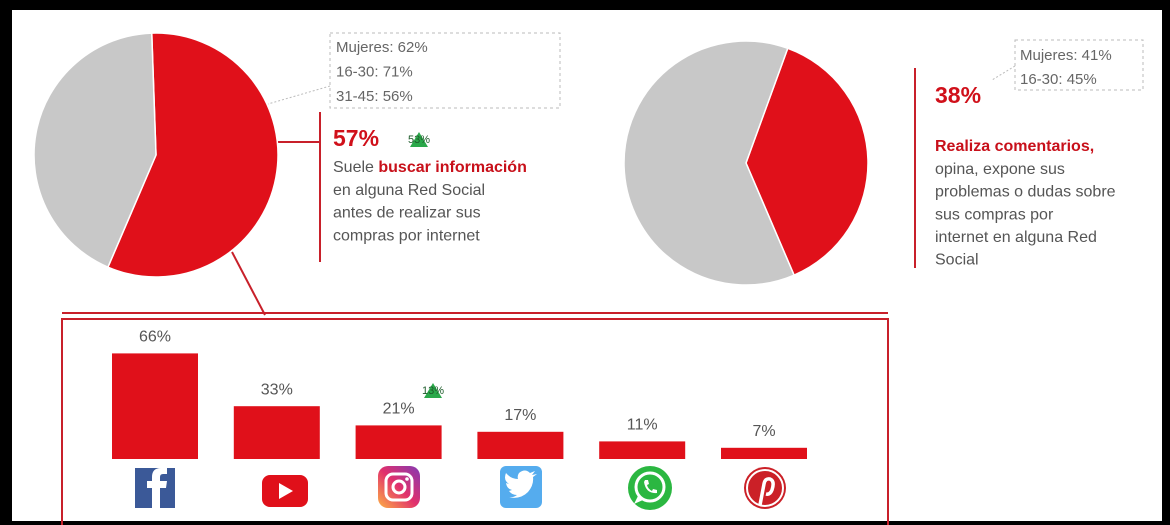 Image resolution: width=1170 pixels, height=525 pixels. Describe the element at coordinates (399, 409) in the screenshot. I see `value-label: 21%` at that location.